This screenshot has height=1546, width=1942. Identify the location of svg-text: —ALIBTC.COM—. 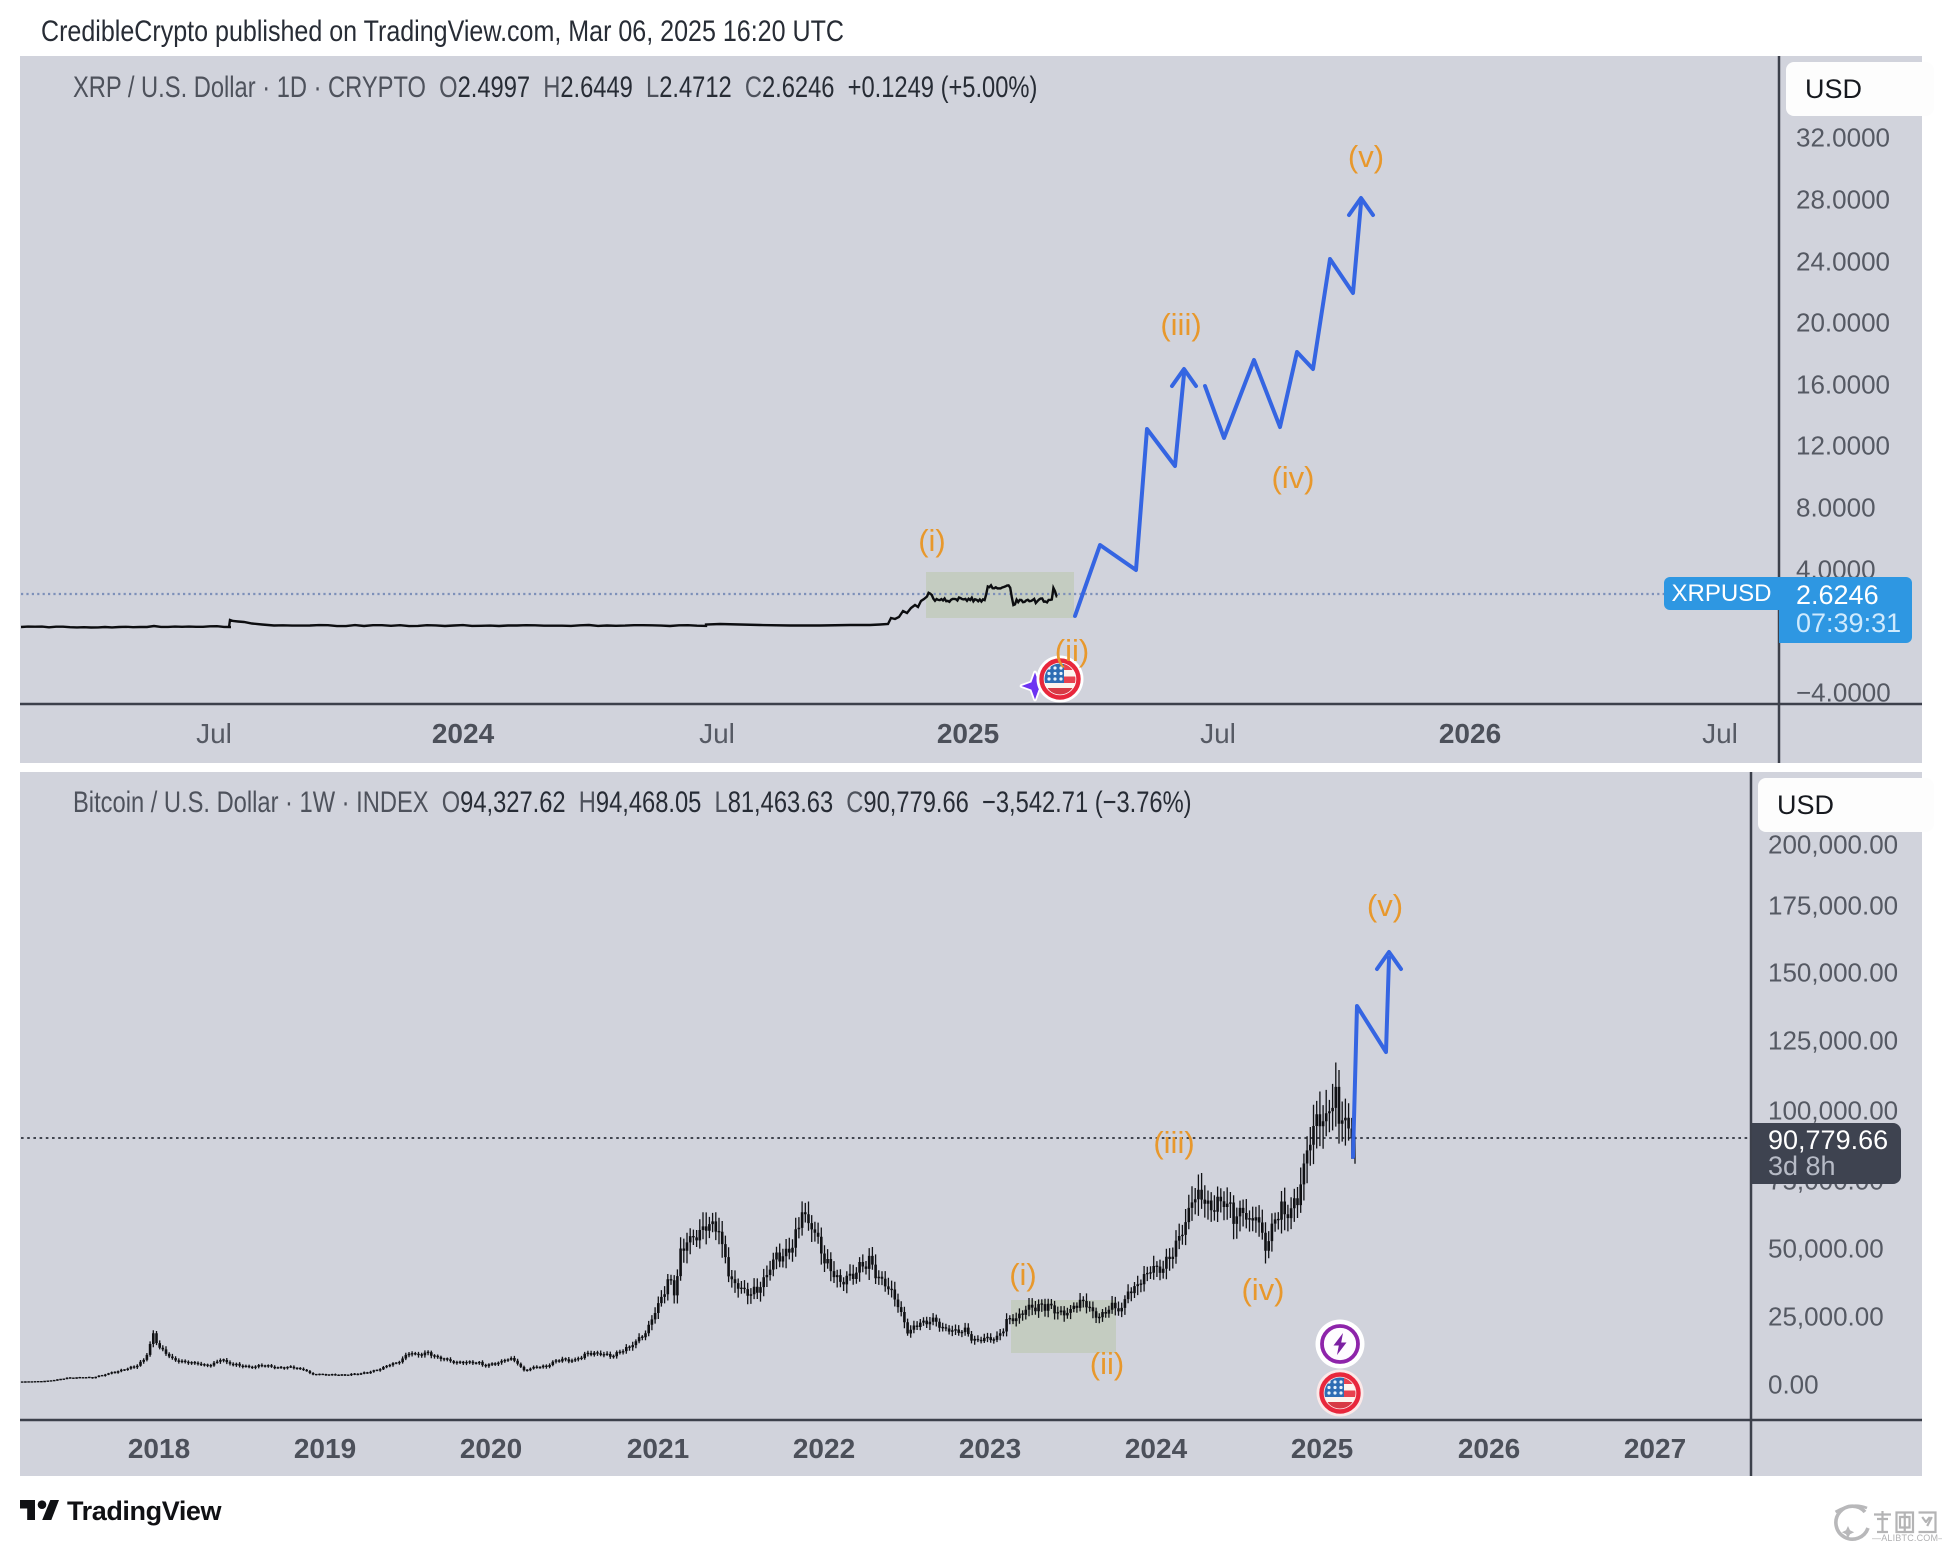
(1907, 1538).